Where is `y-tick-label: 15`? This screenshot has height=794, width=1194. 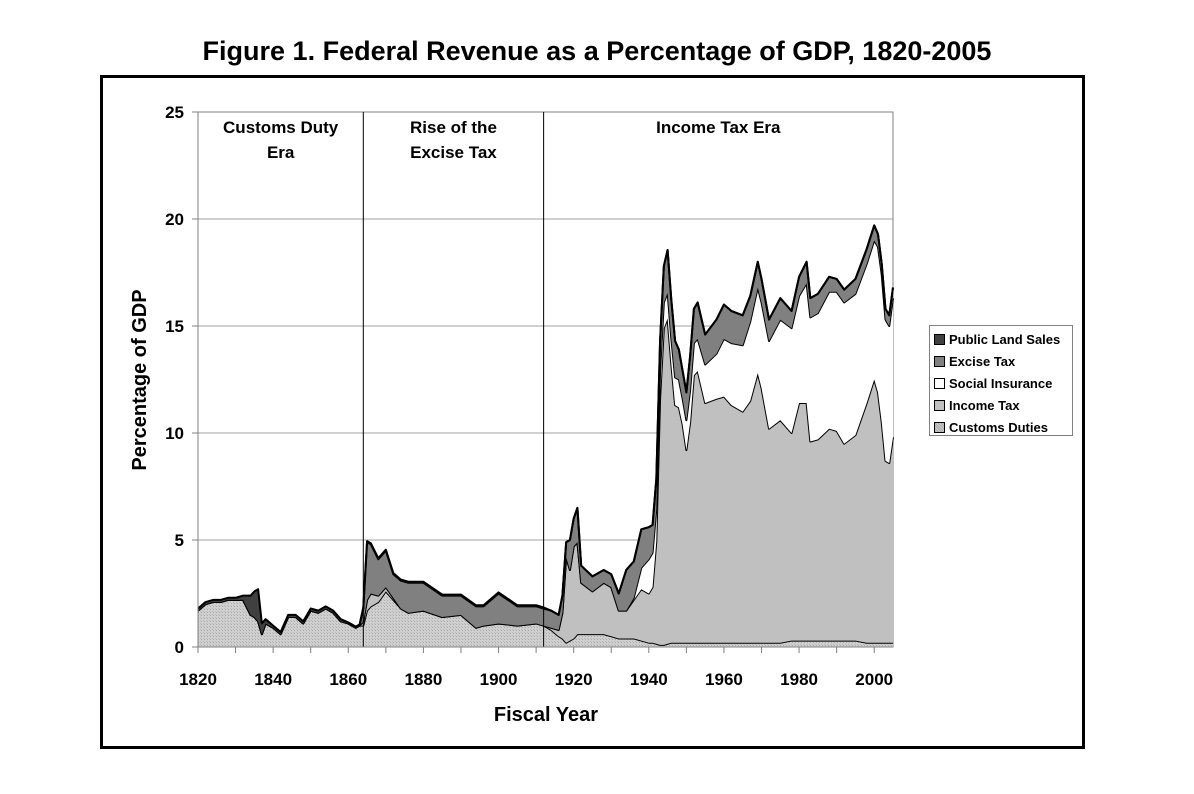 y-tick-label: 15 is located at coordinates (174, 326).